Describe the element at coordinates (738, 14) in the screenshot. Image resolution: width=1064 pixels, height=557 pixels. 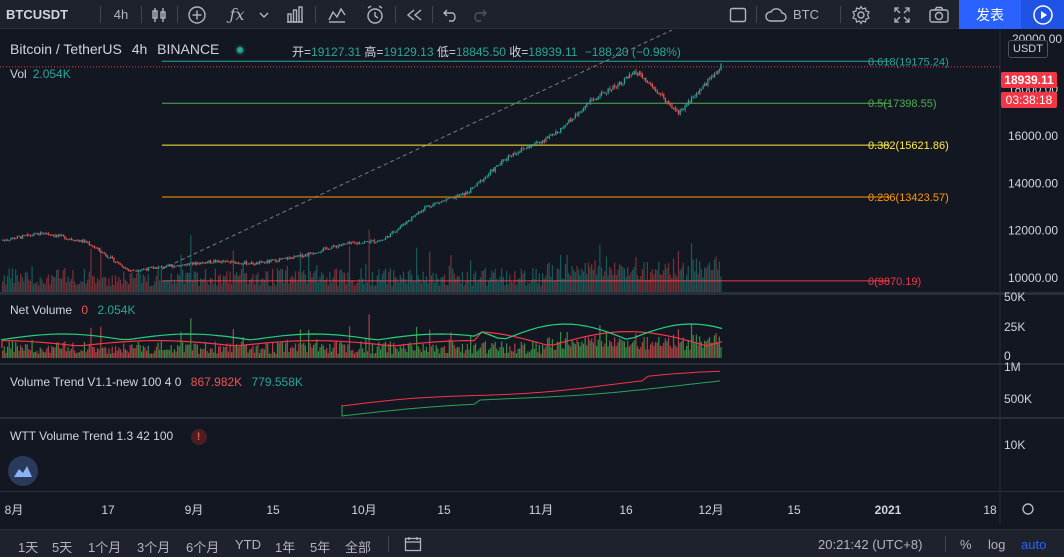
I see `layout-icon` at that location.